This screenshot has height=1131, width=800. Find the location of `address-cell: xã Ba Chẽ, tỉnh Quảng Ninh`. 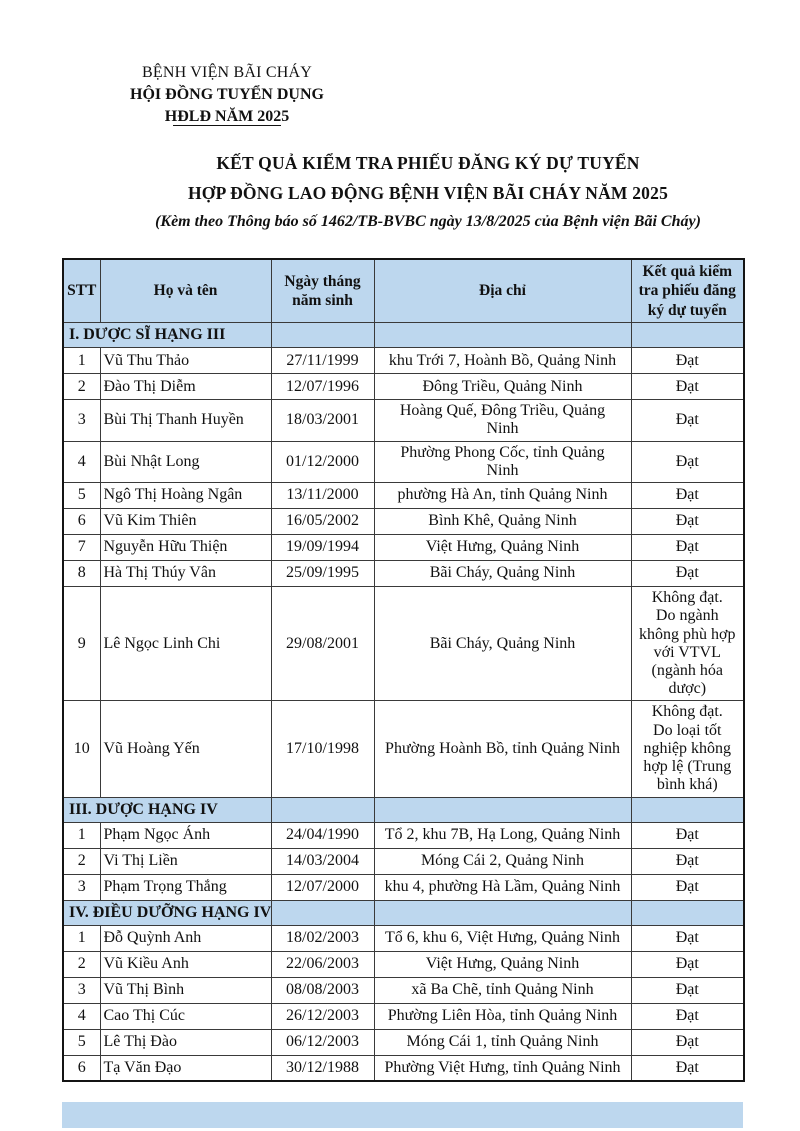

address-cell: xã Ba Chẽ, tỉnh Quảng Ninh is located at coordinates (502, 990).